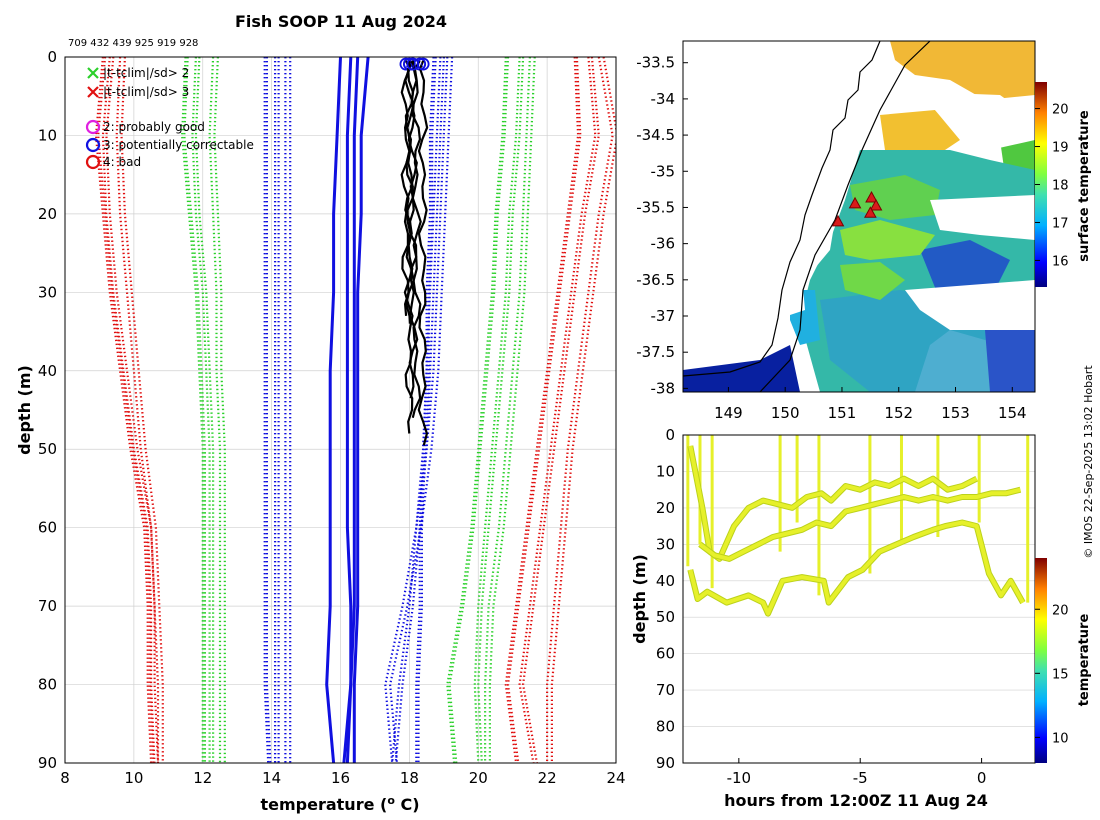  I want to click on coastline, so click(782, 209).